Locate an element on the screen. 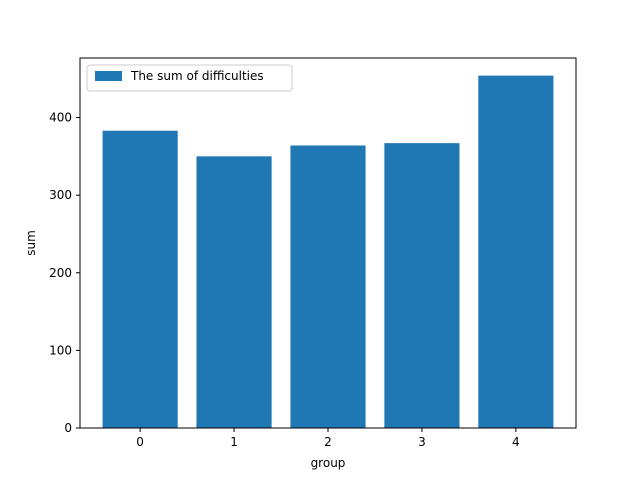 The height and width of the screenshot is (480, 640). y-axis-label: sum is located at coordinates (31, 243).